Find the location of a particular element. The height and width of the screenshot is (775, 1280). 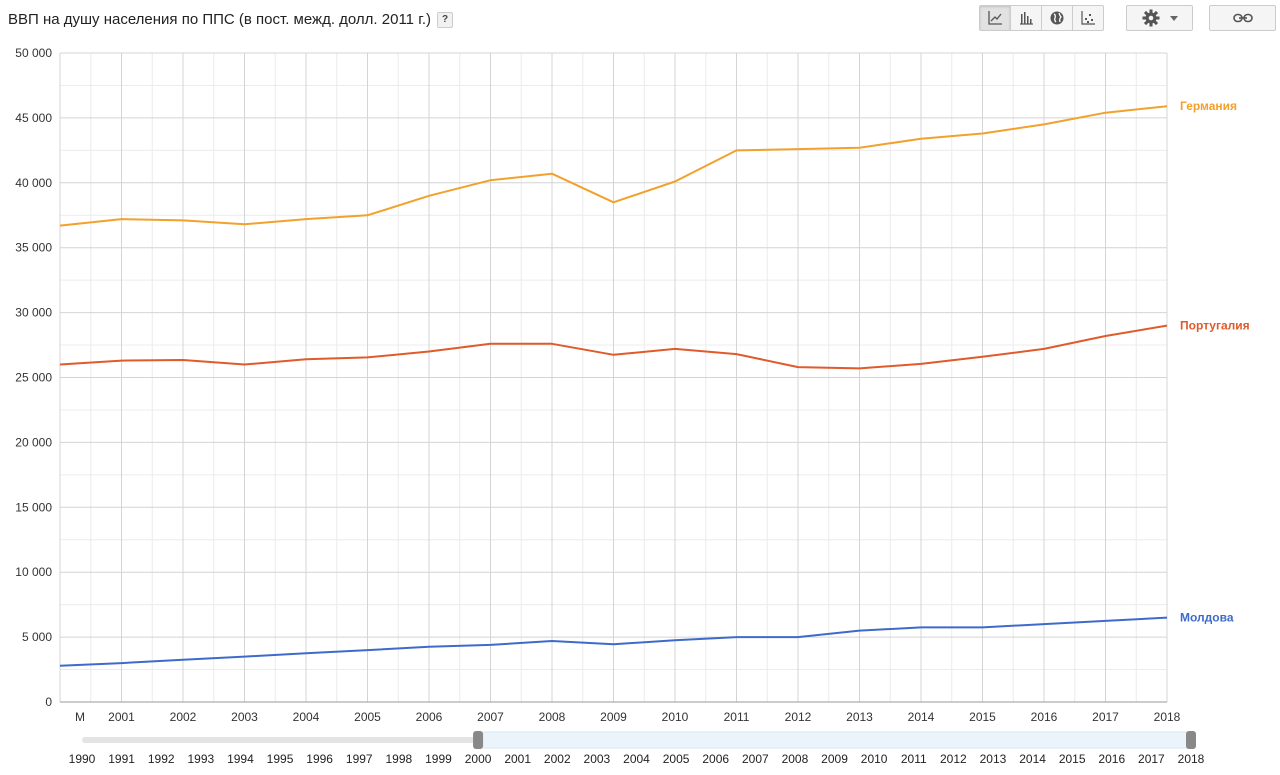

x-tick-label: 2010 is located at coordinates (675, 717).